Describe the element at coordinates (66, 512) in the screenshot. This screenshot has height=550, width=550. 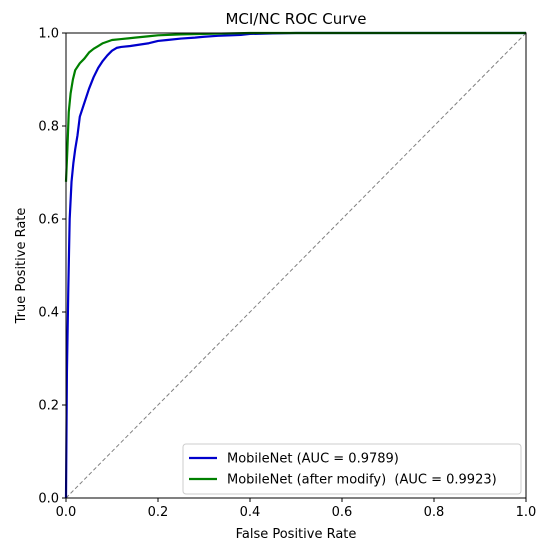
I see `x-tick-label: 0.0` at that location.